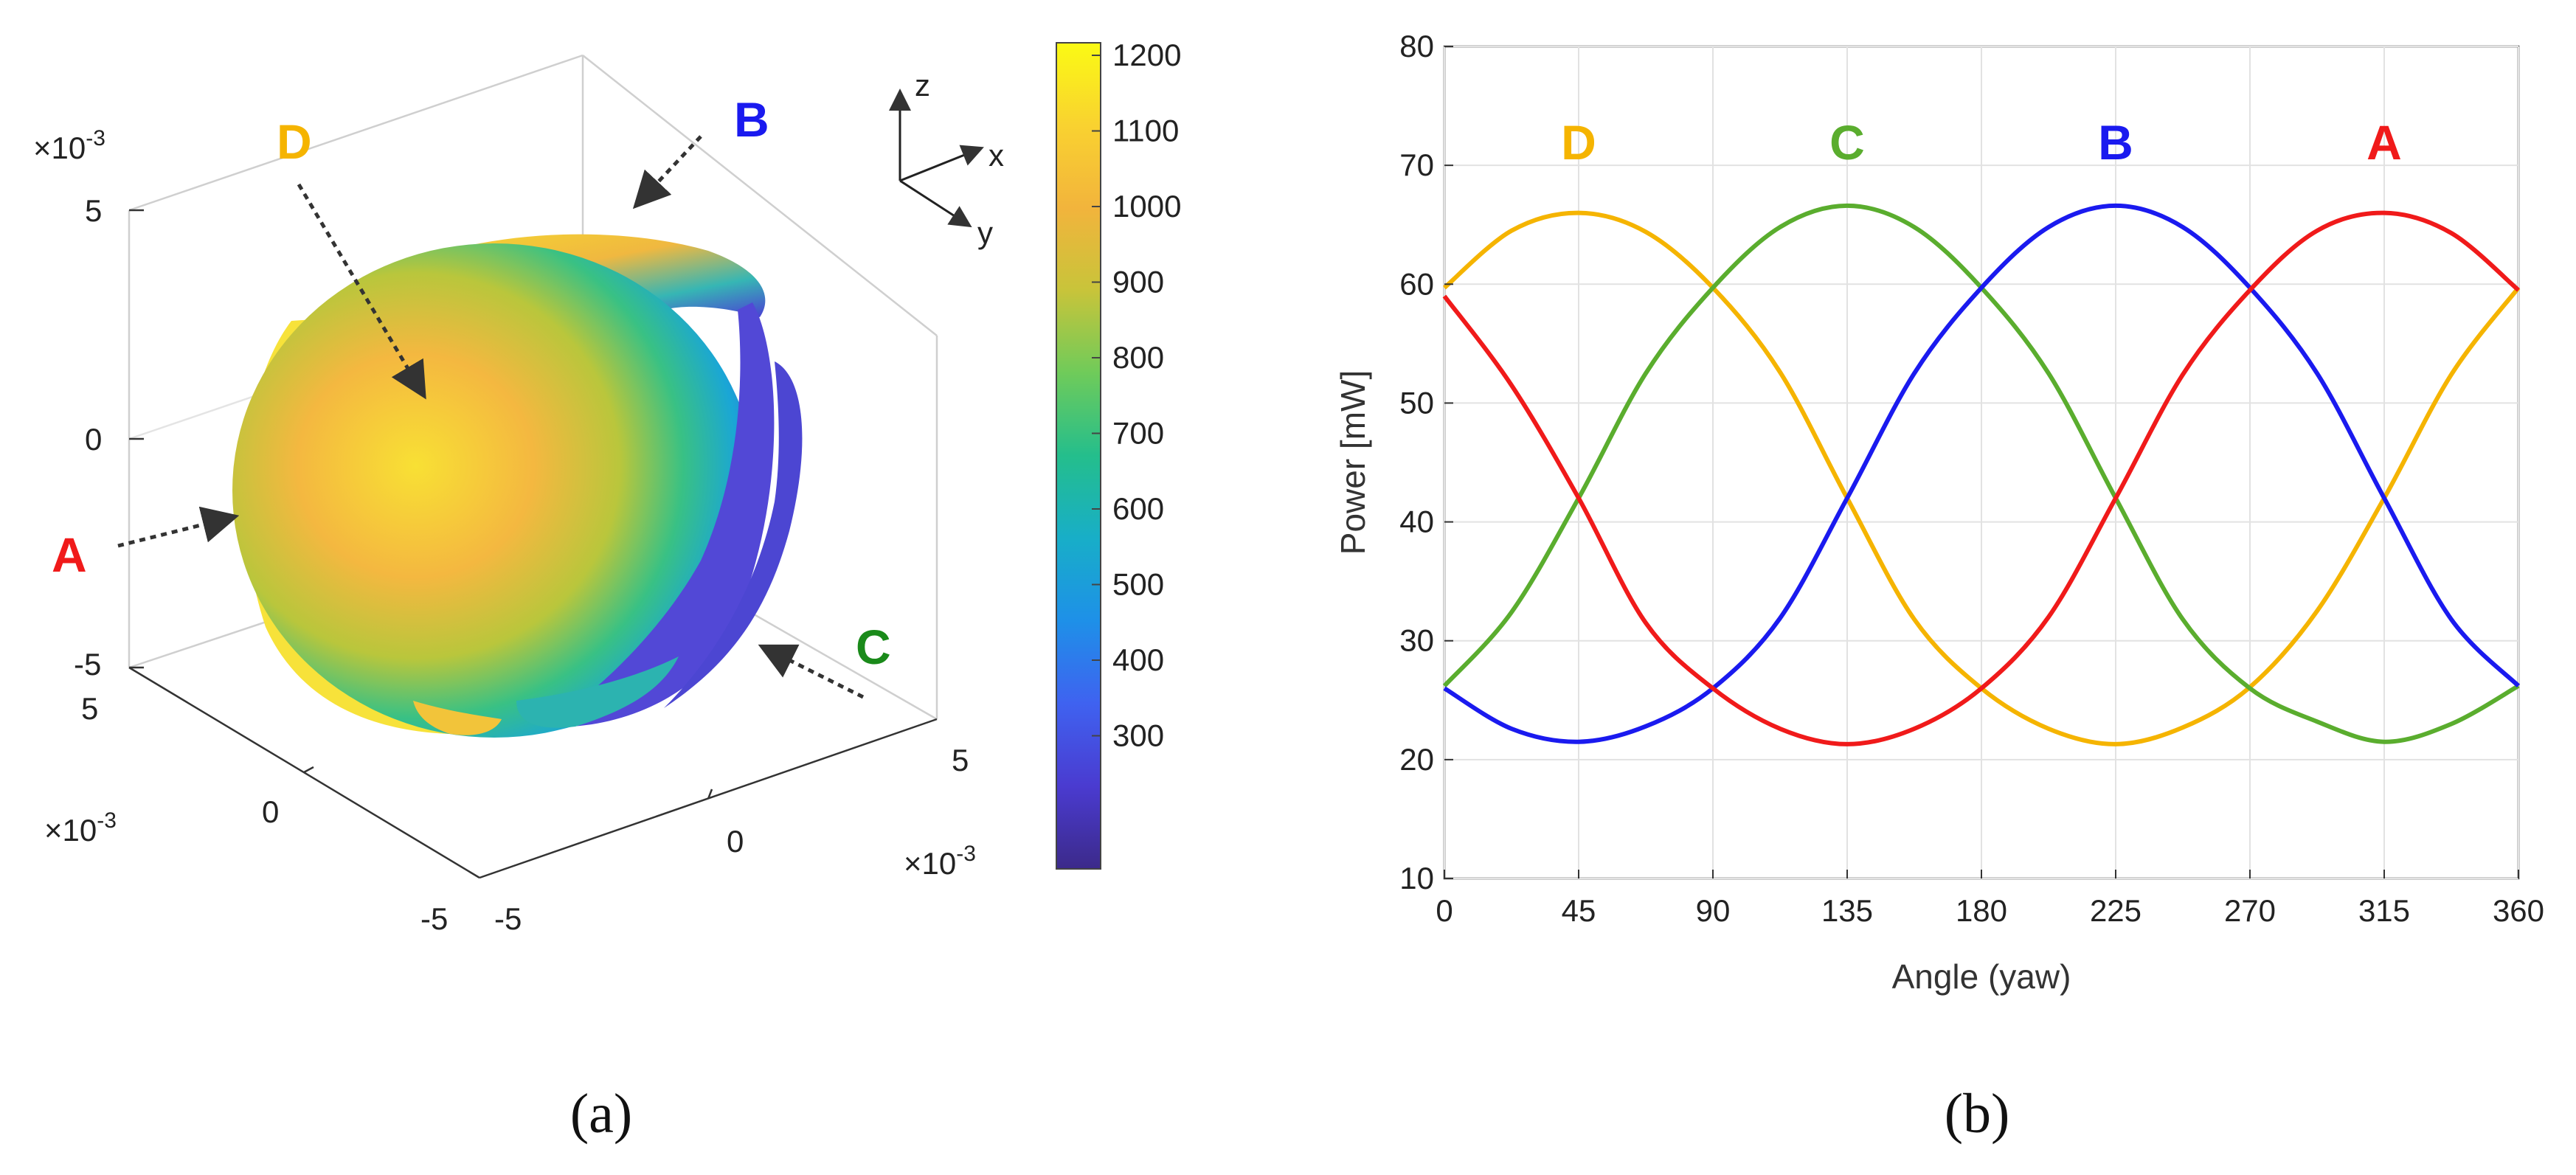 The width and height of the screenshot is (2576, 1175). What do you see at coordinates (1078, 456) in the screenshot?
I see `colorbar-fill` at bounding box center [1078, 456].